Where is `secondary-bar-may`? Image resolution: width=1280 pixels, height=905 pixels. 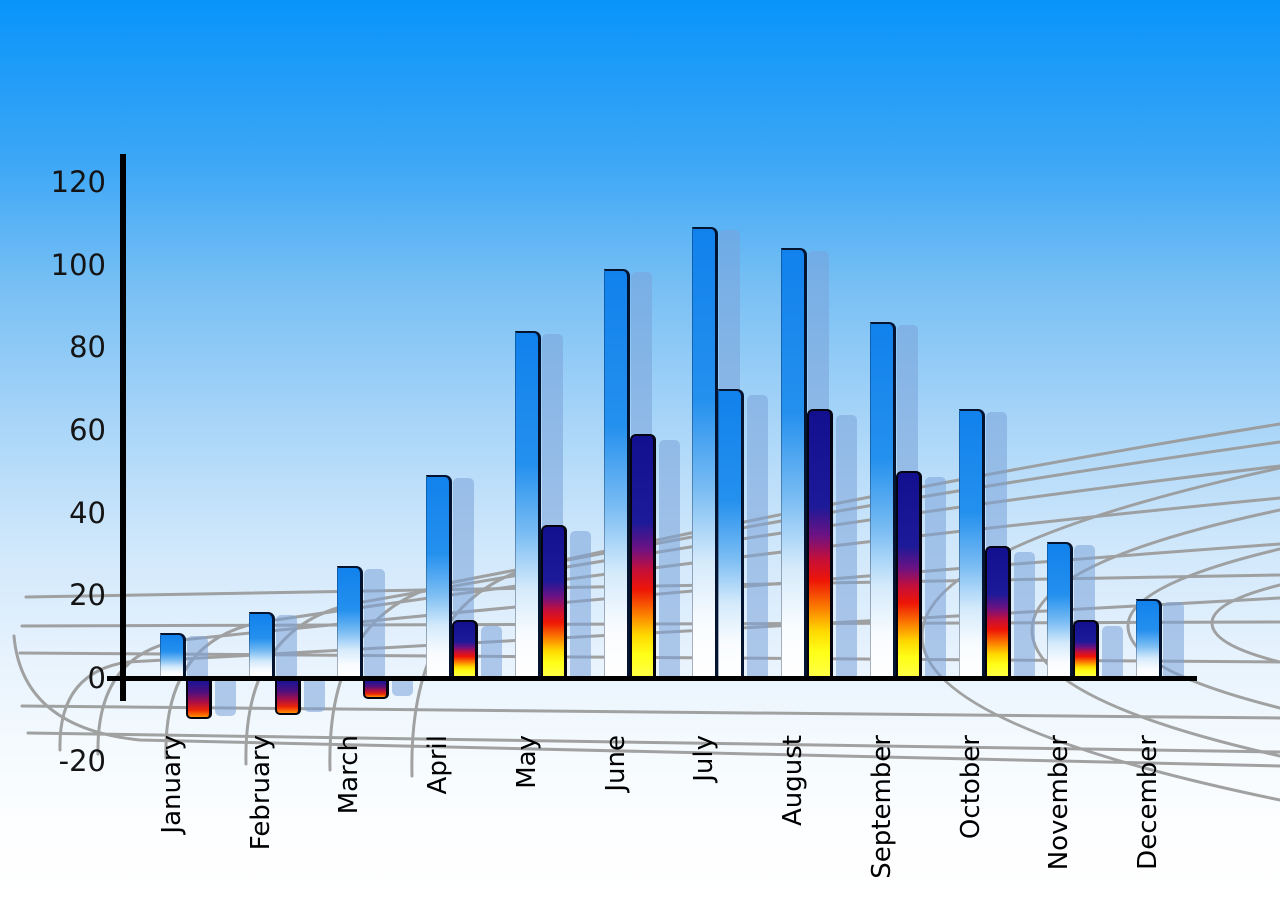 secondary-bar-may is located at coordinates (554, 601).